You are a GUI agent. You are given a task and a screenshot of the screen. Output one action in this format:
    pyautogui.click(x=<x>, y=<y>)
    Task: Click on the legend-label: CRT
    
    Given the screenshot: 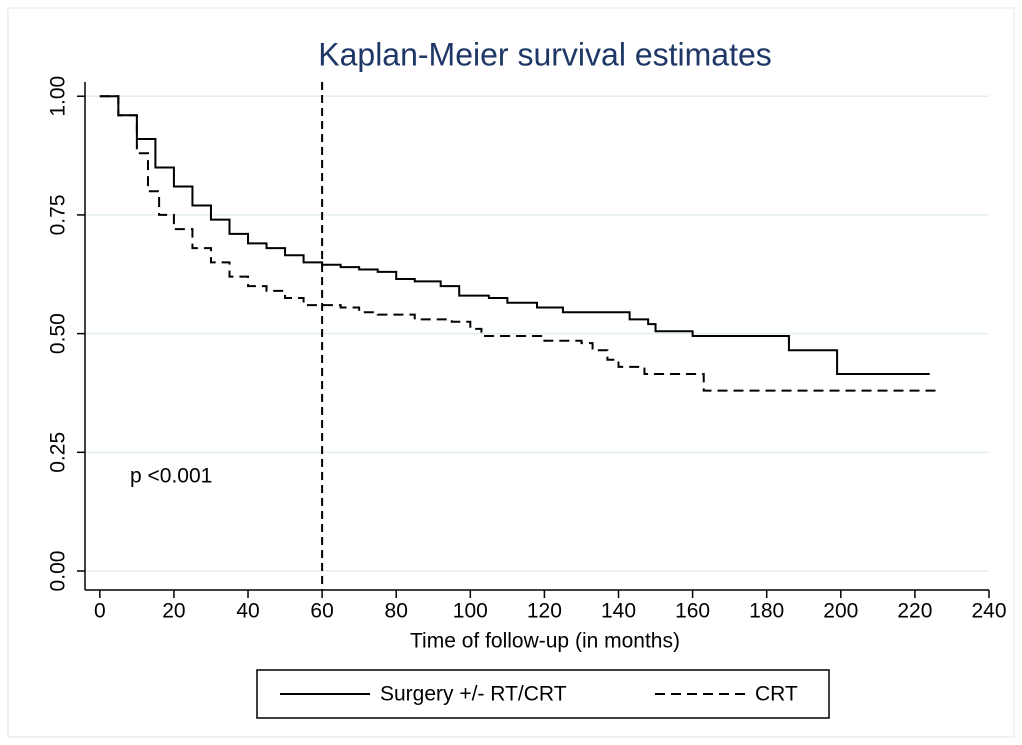 What is the action you would take?
    pyautogui.click(x=776, y=694)
    